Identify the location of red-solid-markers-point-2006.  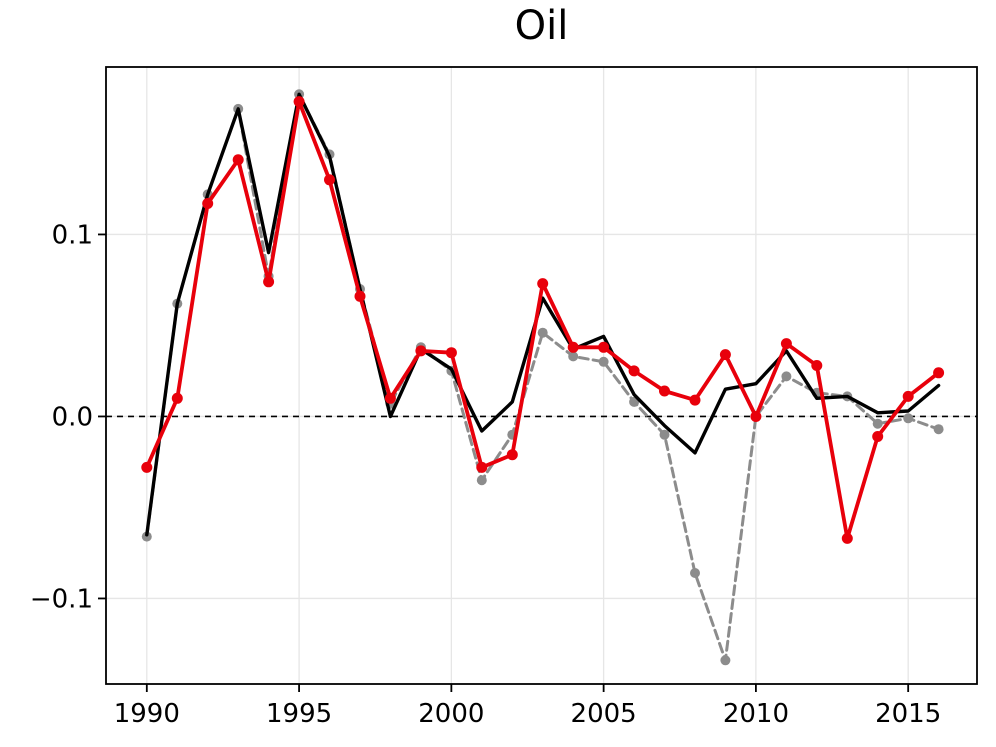
(634, 371).